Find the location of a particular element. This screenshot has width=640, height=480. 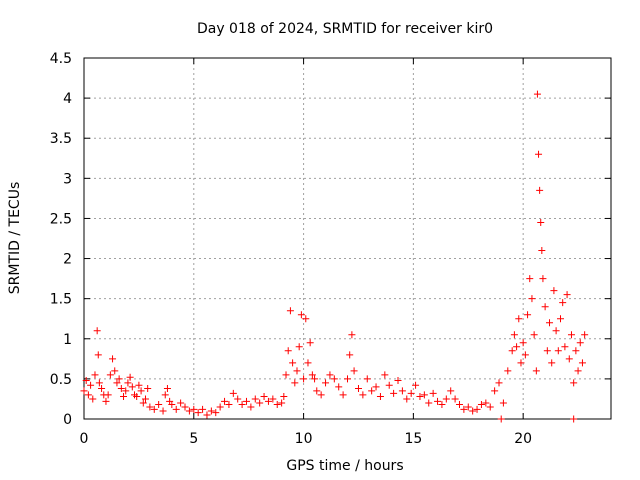

x-tick-label: 0 is located at coordinates (84, 439).